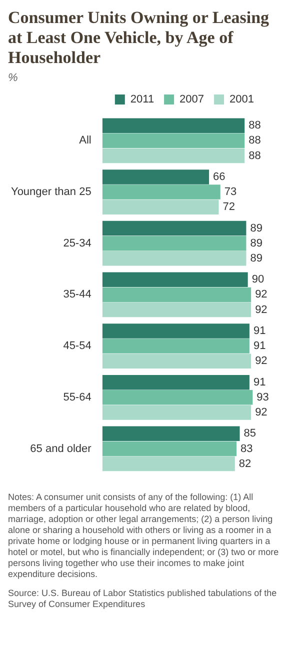  What do you see at coordinates (143, 599) in the screenshot?
I see `source-note: Source: U.S. Bureau of Labor Statistics published tabulations of the Survey of Consumer Expenditures` at bounding box center [143, 599].